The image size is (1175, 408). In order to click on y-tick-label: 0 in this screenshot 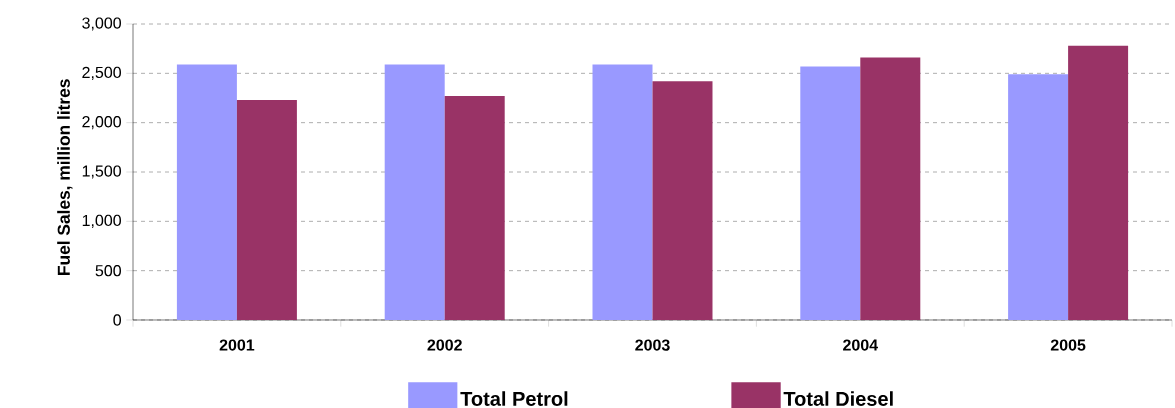, I will do `click(117, 320)`.